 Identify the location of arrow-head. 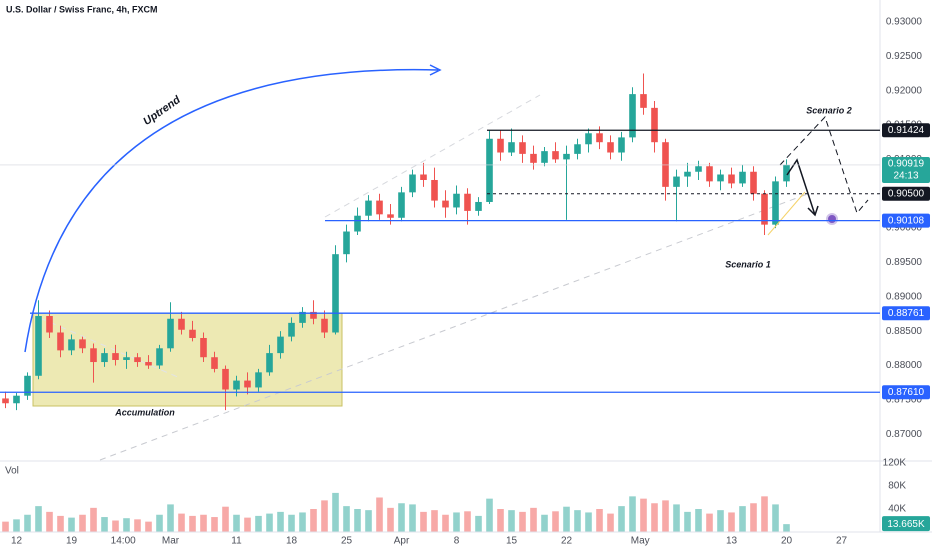
(813, 211).